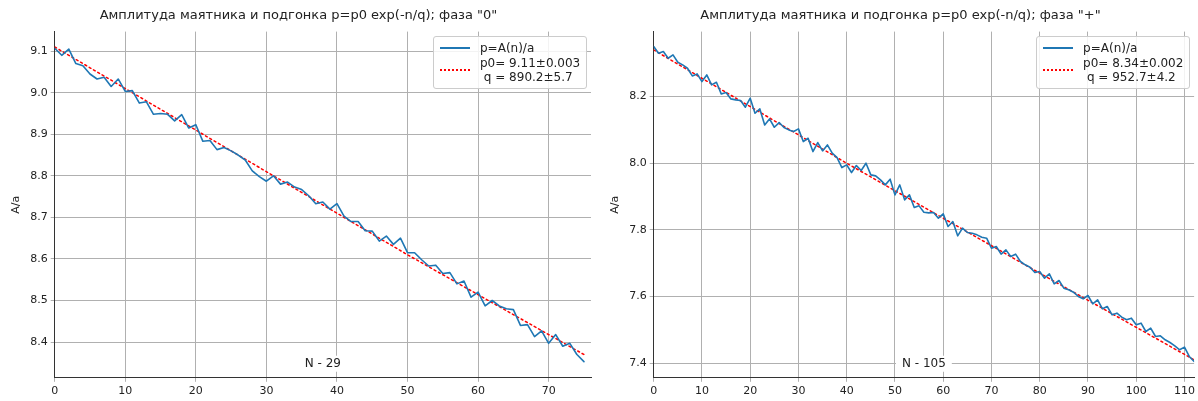 The image size is (1198, 401). Describe the element at coordinates (638, 96) in the screenshot. I see `y-tick-label: 8.2` at that location.